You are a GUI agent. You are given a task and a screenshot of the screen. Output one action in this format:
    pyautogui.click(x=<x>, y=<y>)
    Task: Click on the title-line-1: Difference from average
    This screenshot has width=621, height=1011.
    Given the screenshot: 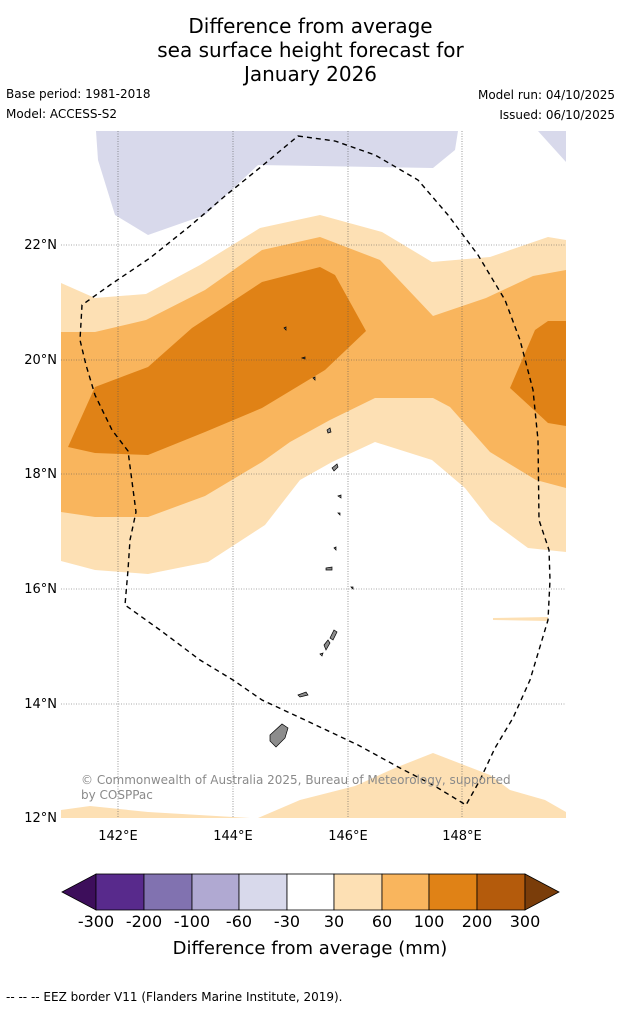 What is the action you would take?
    pyautogui.click(x=310, y=26)
    